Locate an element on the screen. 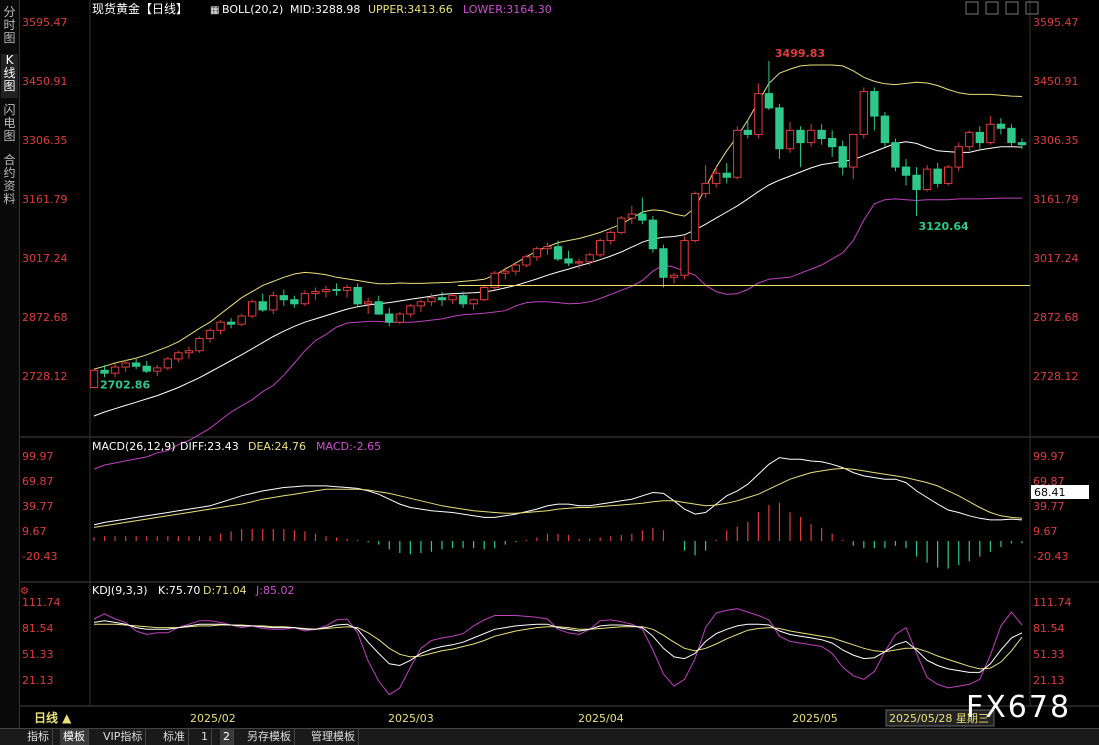 The image size is (1099, 745). page-2-button: 2 is located at coordinates (227, 737).